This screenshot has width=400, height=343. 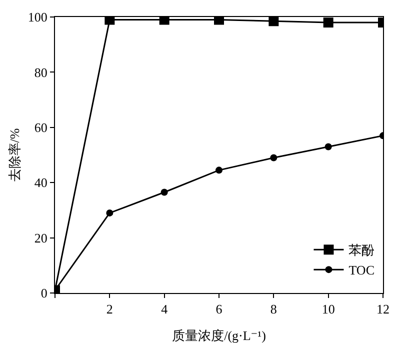 I want to click on legend-label: 苯酚, so click(x=361, y=250).